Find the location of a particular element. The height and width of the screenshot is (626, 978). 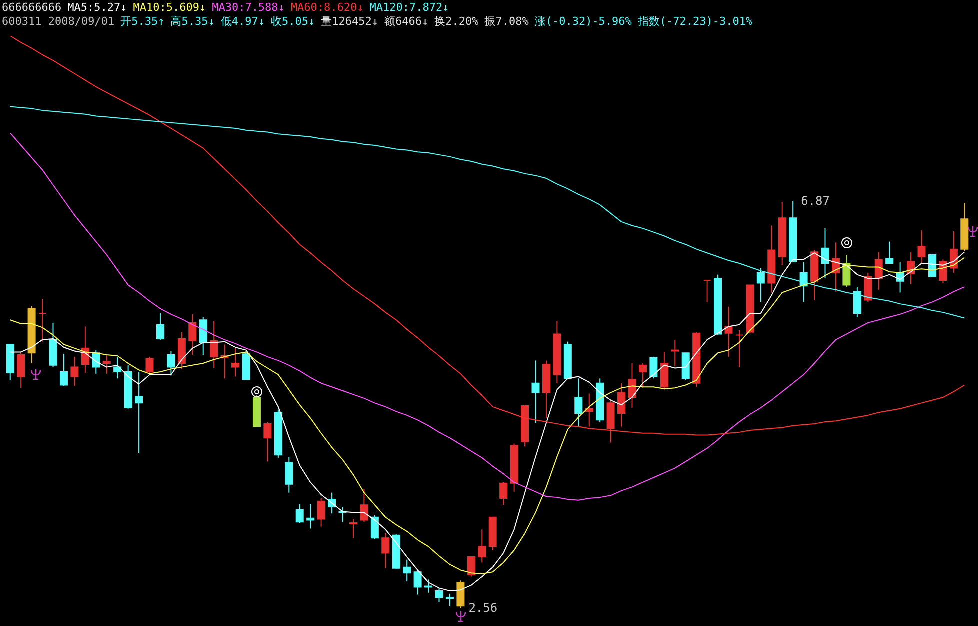

text: 低4.97↓ is located at coordinates (242, 21).